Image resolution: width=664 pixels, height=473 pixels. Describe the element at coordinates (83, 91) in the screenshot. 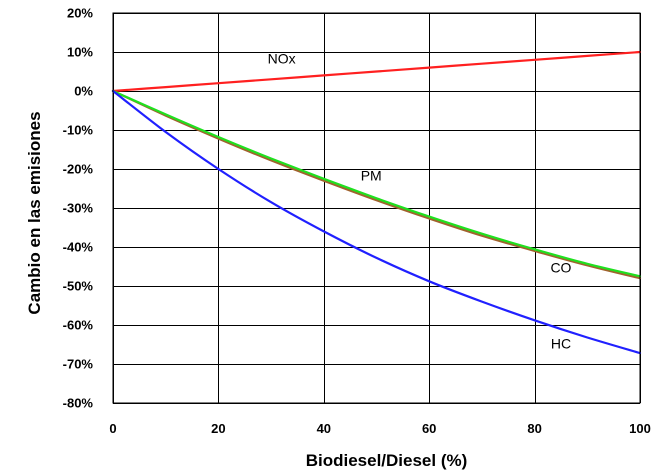

I see `y-tick-label: 0%` at that location.